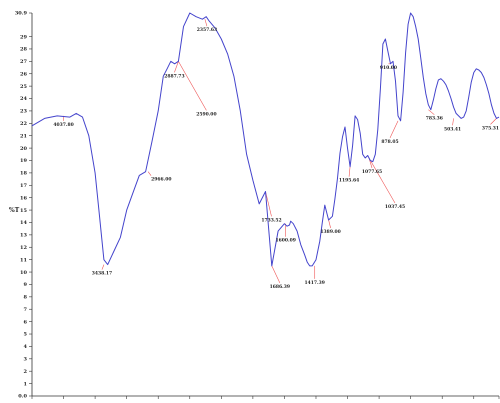 The width and height of the screenshot is (500, 403). What do you see at coordinates (26, 347) in the screenshot?
I see `y-tick-label: 4` at bounding box center [26, 347].